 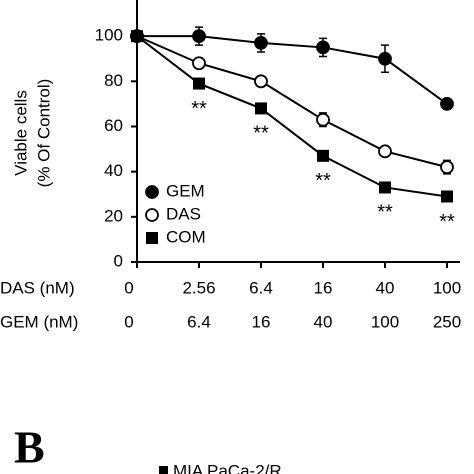 I want to click on x-tick-label: 250, so click(x=447, y=321).